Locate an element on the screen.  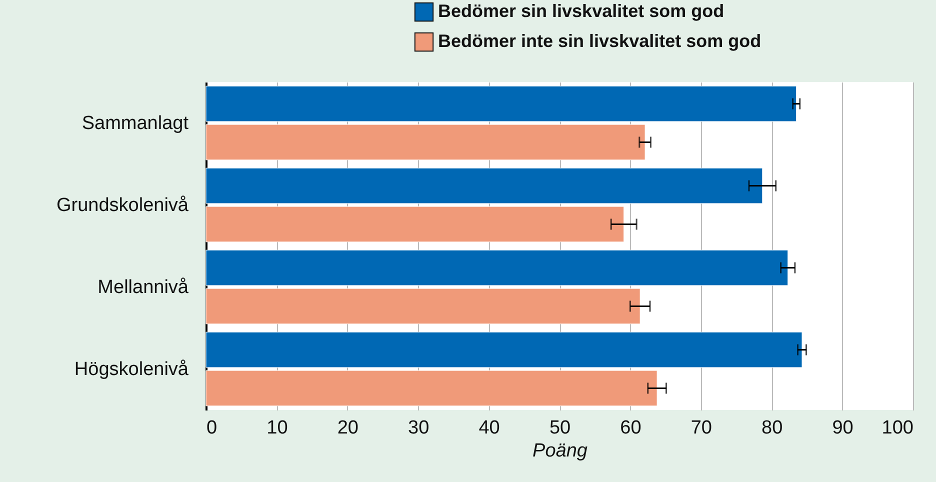
x-tick-label: 50 is located at coordinates (560, 428).